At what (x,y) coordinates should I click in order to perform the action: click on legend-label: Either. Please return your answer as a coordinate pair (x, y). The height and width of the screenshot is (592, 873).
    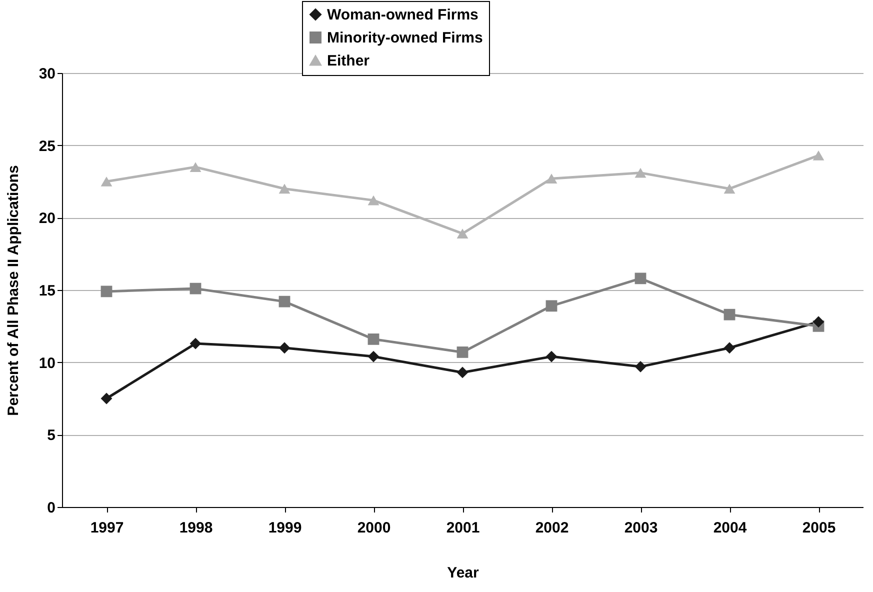
    Looking at the image, I should click on (348, 61).